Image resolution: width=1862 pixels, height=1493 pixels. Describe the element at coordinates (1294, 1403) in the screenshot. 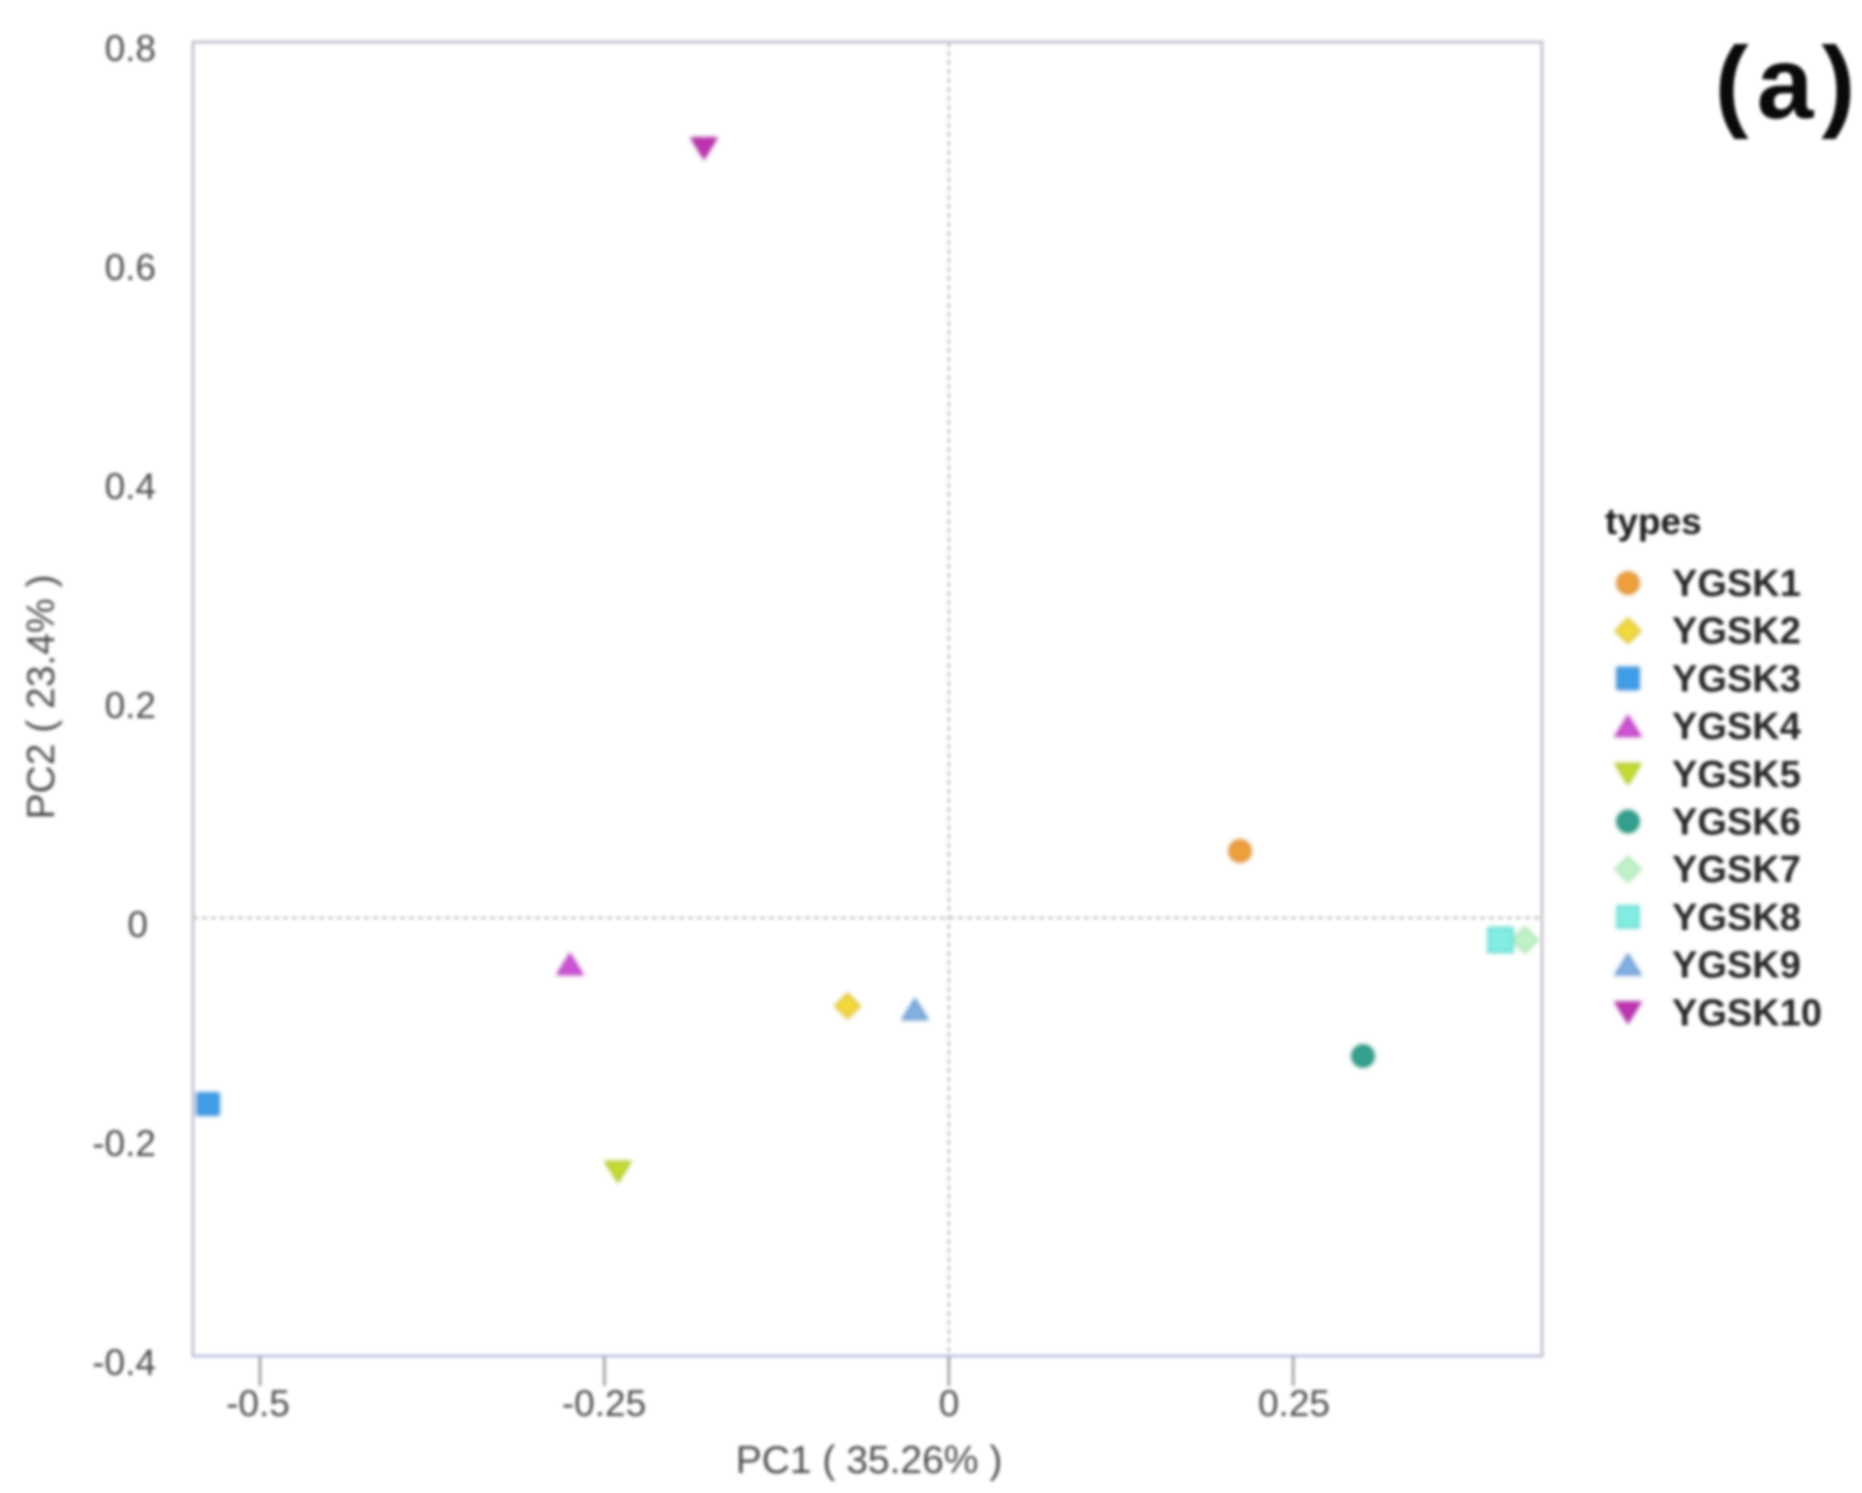

I see `svg-text: 0.25` at that location.